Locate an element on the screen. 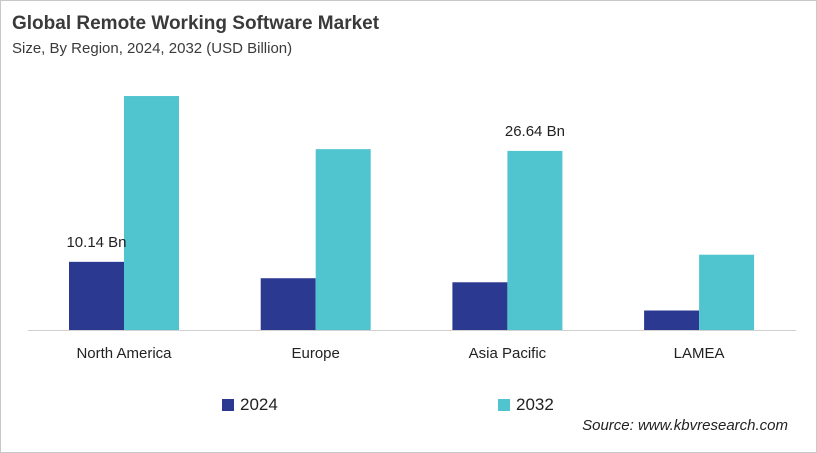 This screenshot has width=817, height=453. source-note: Source: www.kbvresearch.com is located at coordinates (685, 425).